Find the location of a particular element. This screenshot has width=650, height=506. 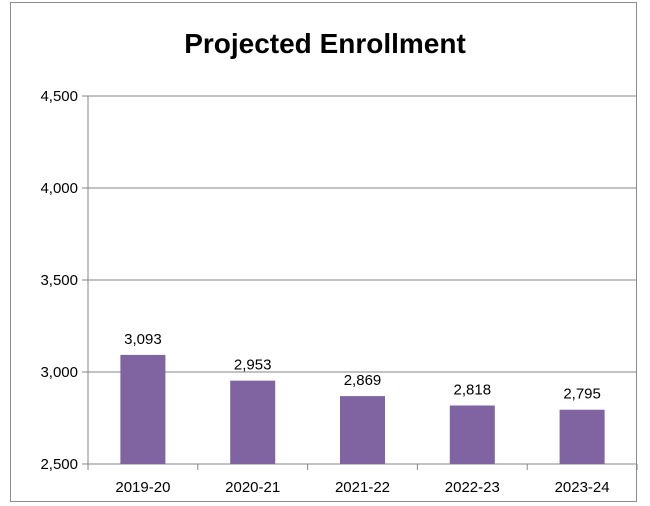

y-tick-label: 3,000 is located at coordinates (59, 372).